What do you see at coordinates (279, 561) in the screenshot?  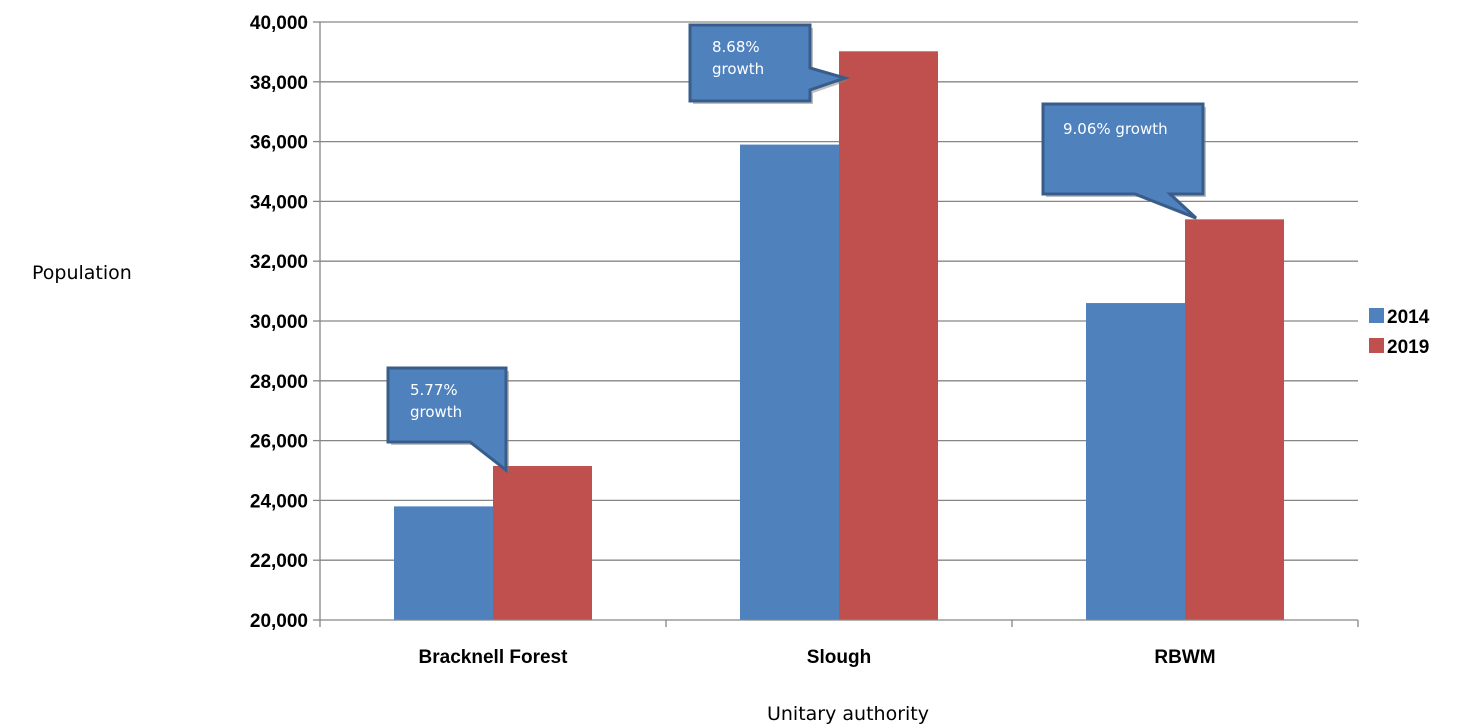 I see `y-tick-label: 22,000` at bounding box center [279, 561].